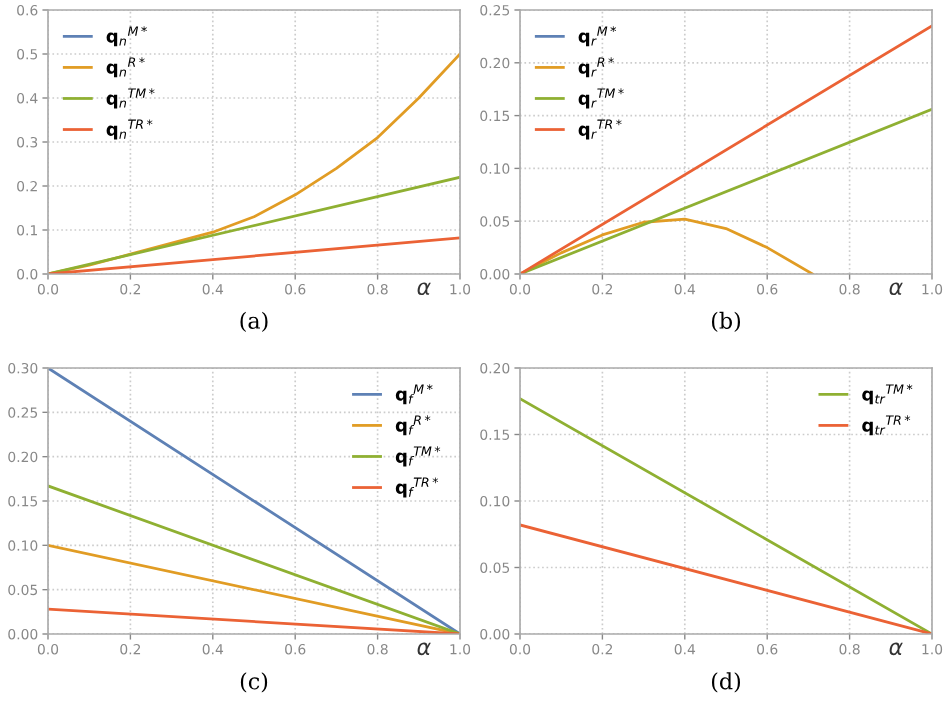  What do you see at coordinates (601, 98) in the screenshot?
I see `legend-label: q$_{r}$$^{TM*}$` at bounding box center [601, 98].